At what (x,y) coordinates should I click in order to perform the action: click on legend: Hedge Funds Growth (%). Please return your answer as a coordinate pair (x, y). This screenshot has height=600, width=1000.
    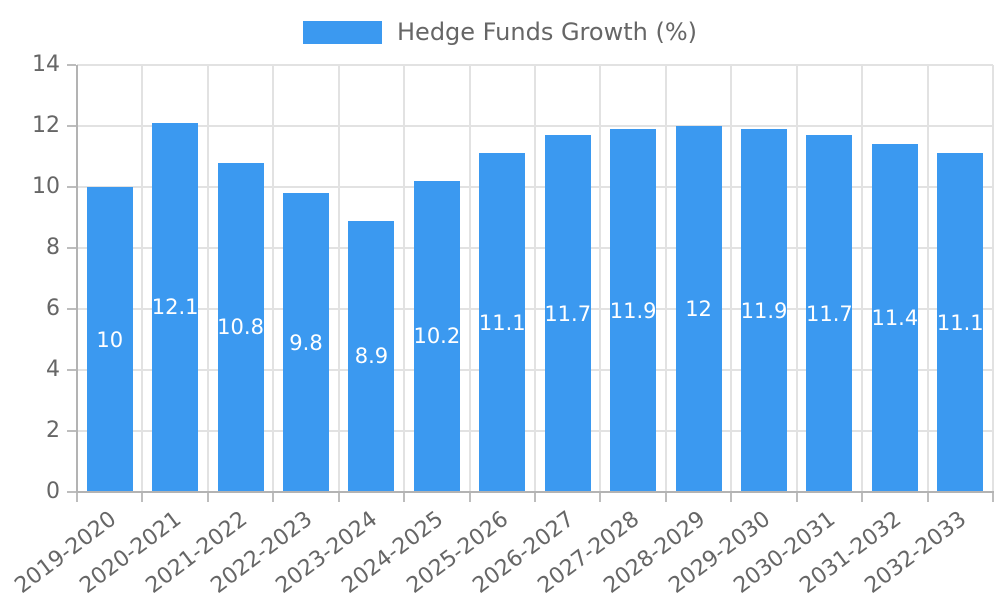
    Looking at the image, I should click on (500, 32).